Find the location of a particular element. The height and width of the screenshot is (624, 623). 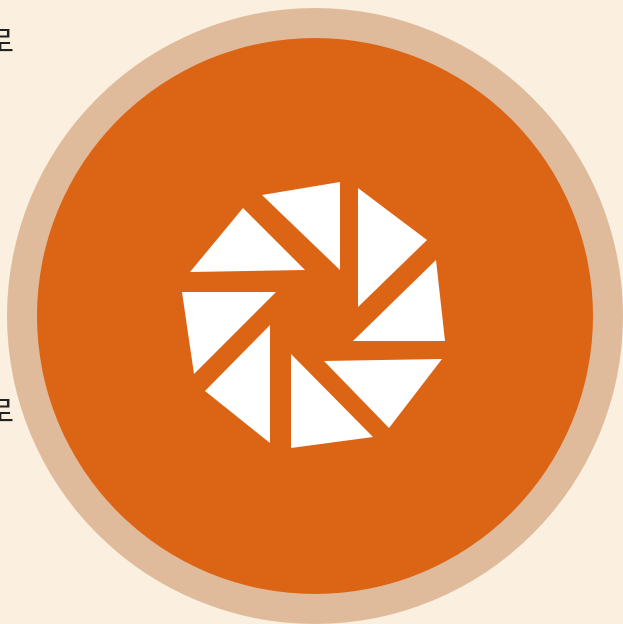

cropped-text-bottom: 로 is located at coordinates (7, 413).